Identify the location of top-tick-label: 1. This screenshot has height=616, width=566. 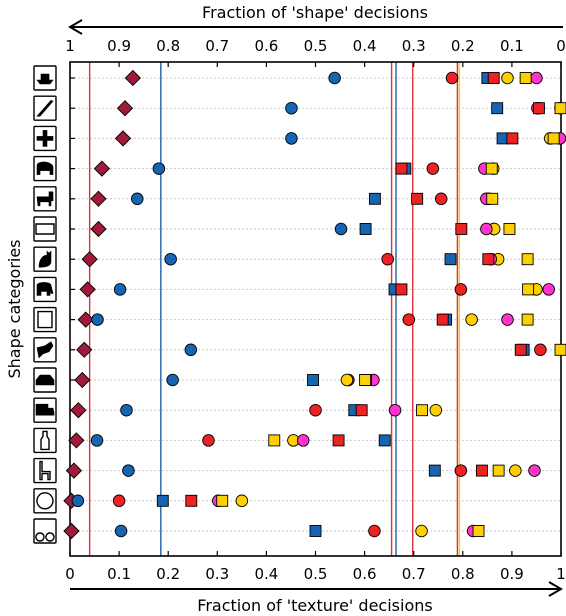
(70, 46).